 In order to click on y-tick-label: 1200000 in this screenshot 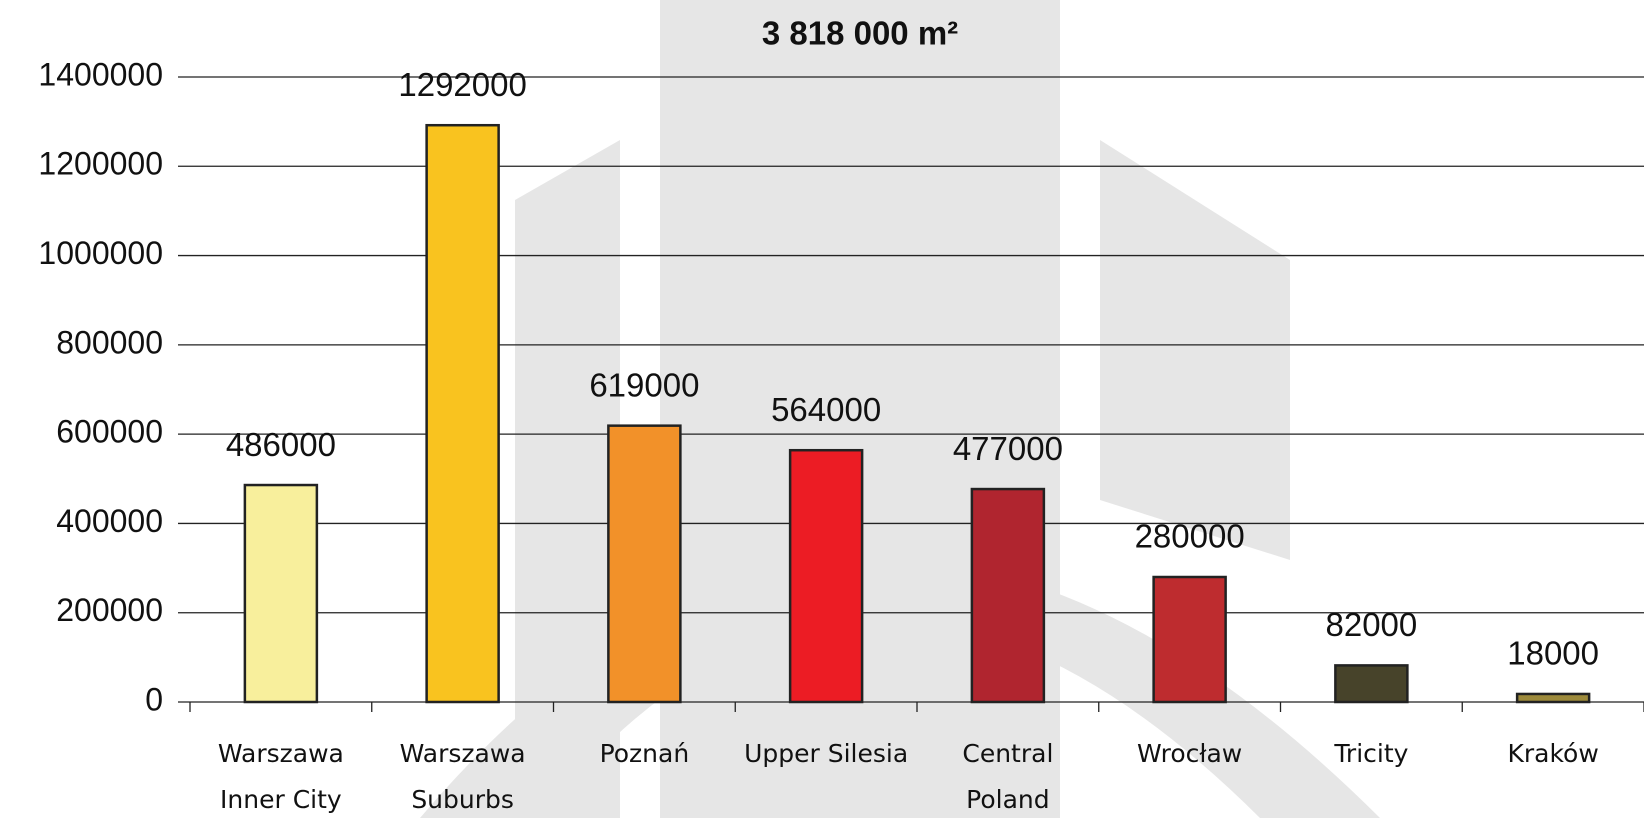, I will do `click(100, 164)`.